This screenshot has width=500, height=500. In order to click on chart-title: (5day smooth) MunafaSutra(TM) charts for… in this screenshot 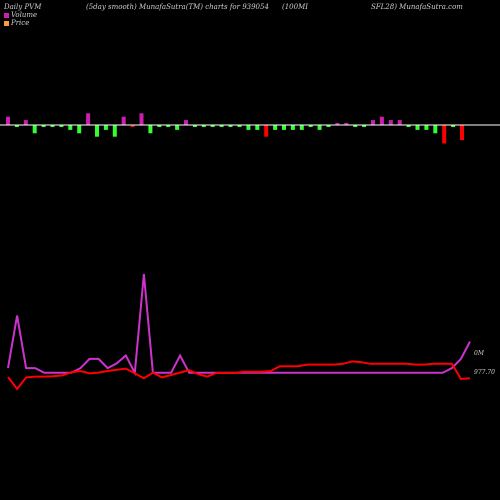, I will do `click(177, 7)`.